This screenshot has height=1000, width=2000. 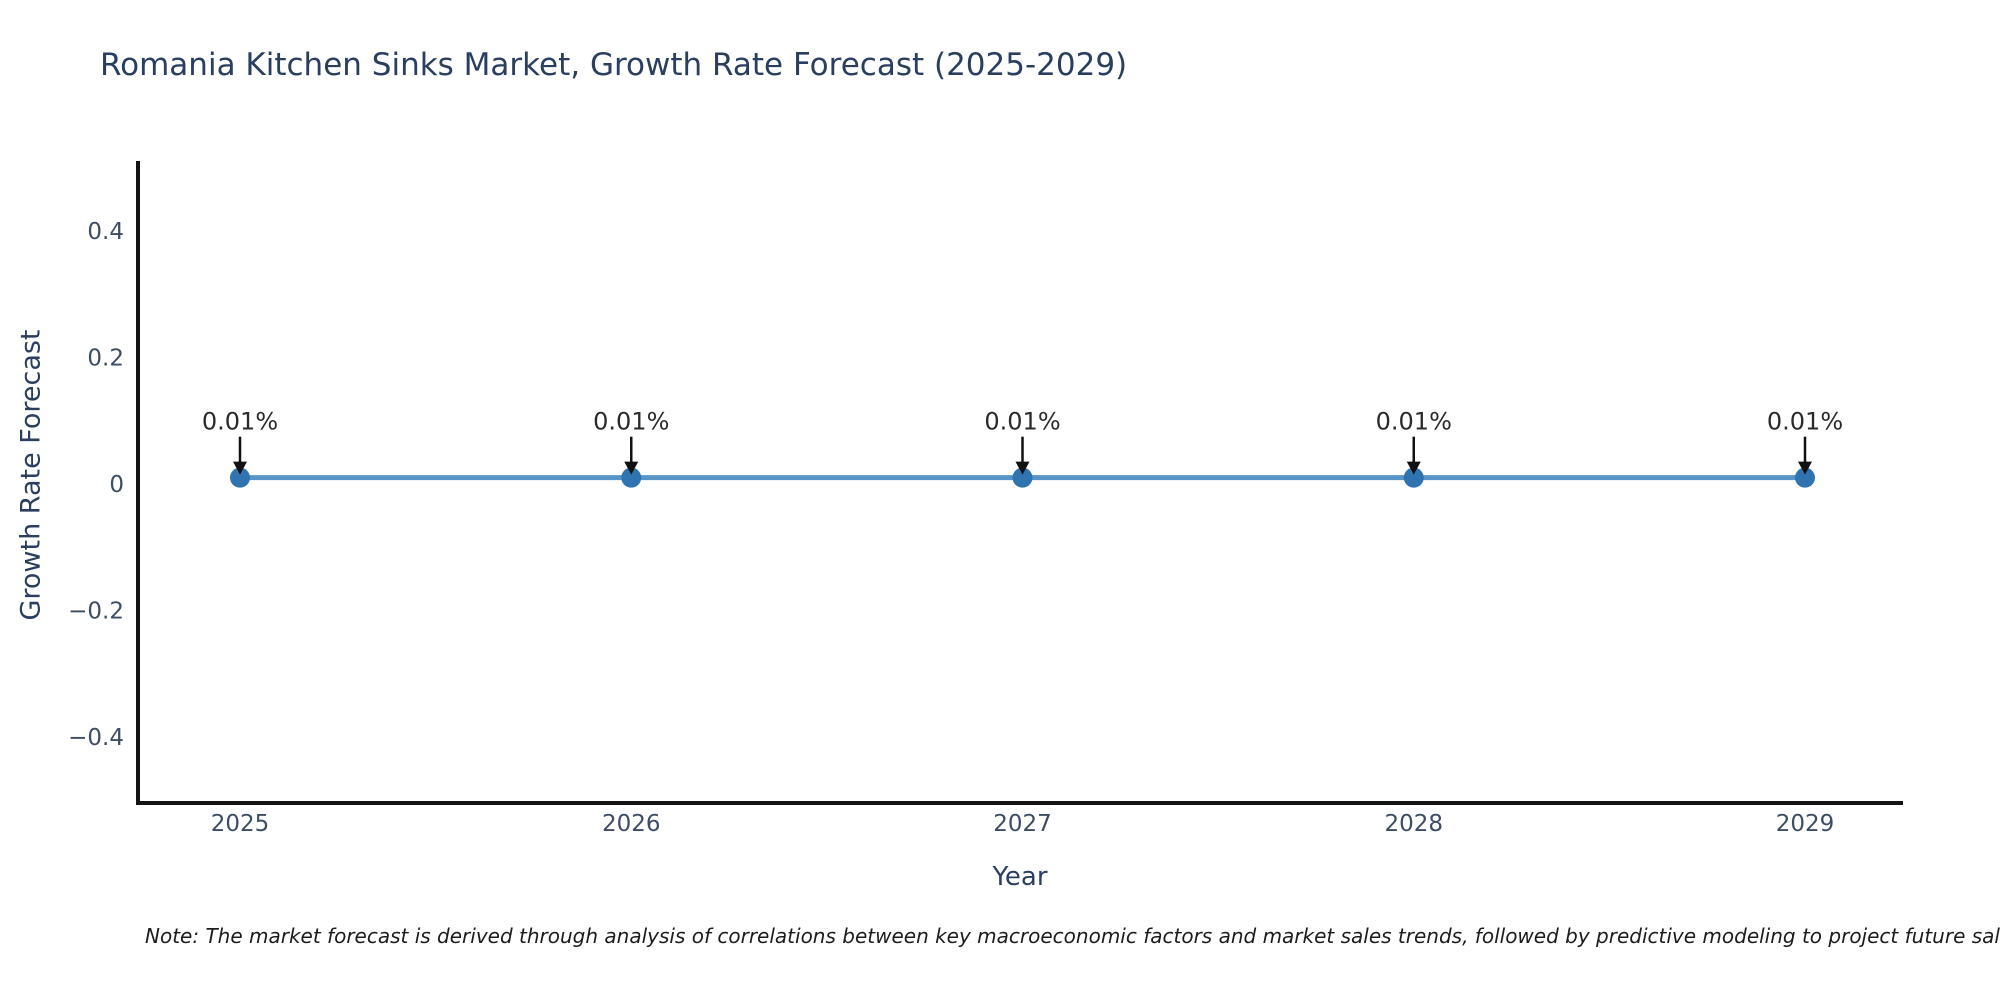 What do you see at coordinates (116, 485) in the screenshot?
I see `y-tick-label: 0` at bounding box center [116, 485].